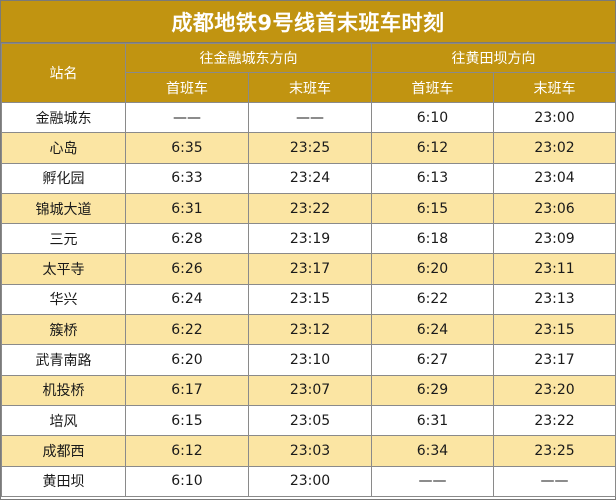 This screenshot has width=616, height=500. Describe the element at coordinates (187, 178) in the screenshot. I see `direction-1-first-time: 6:33` at that location.